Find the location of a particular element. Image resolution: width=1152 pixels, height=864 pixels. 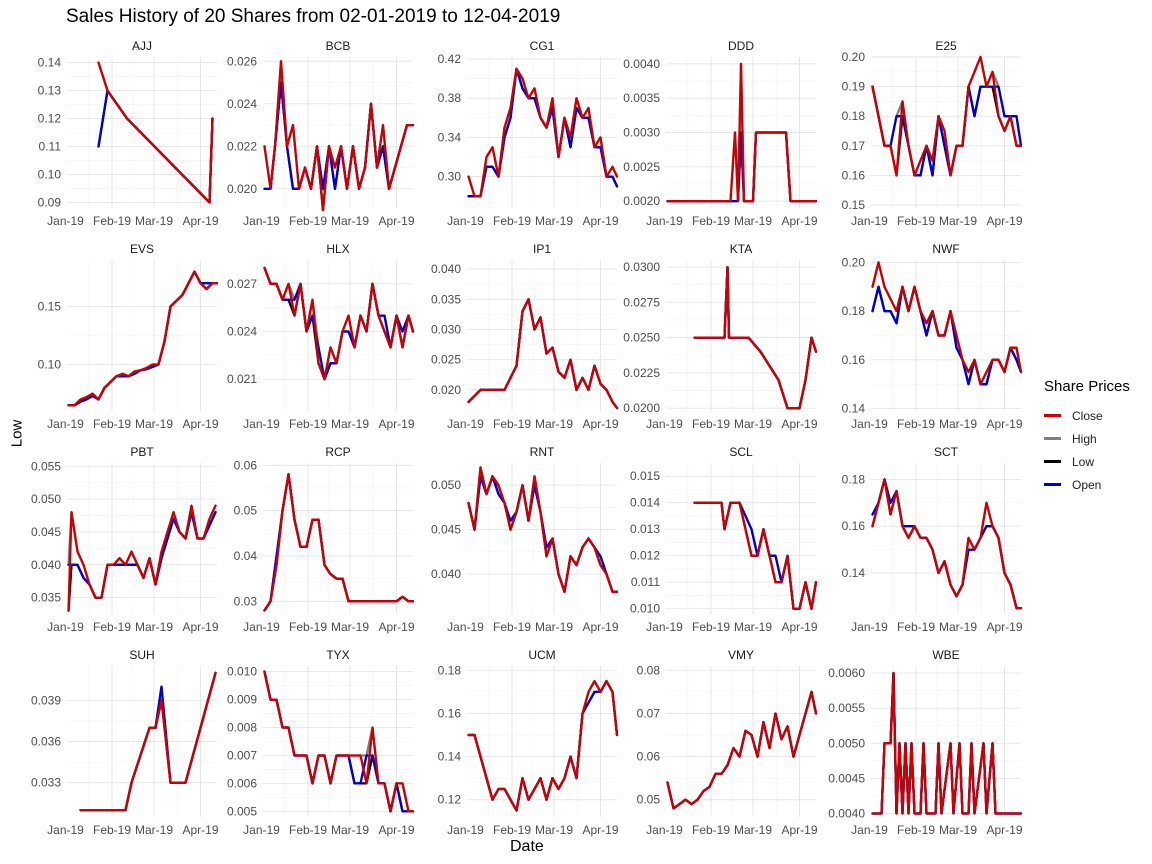

y-tick-label: 0.050 is located at coordinates (46, 499).